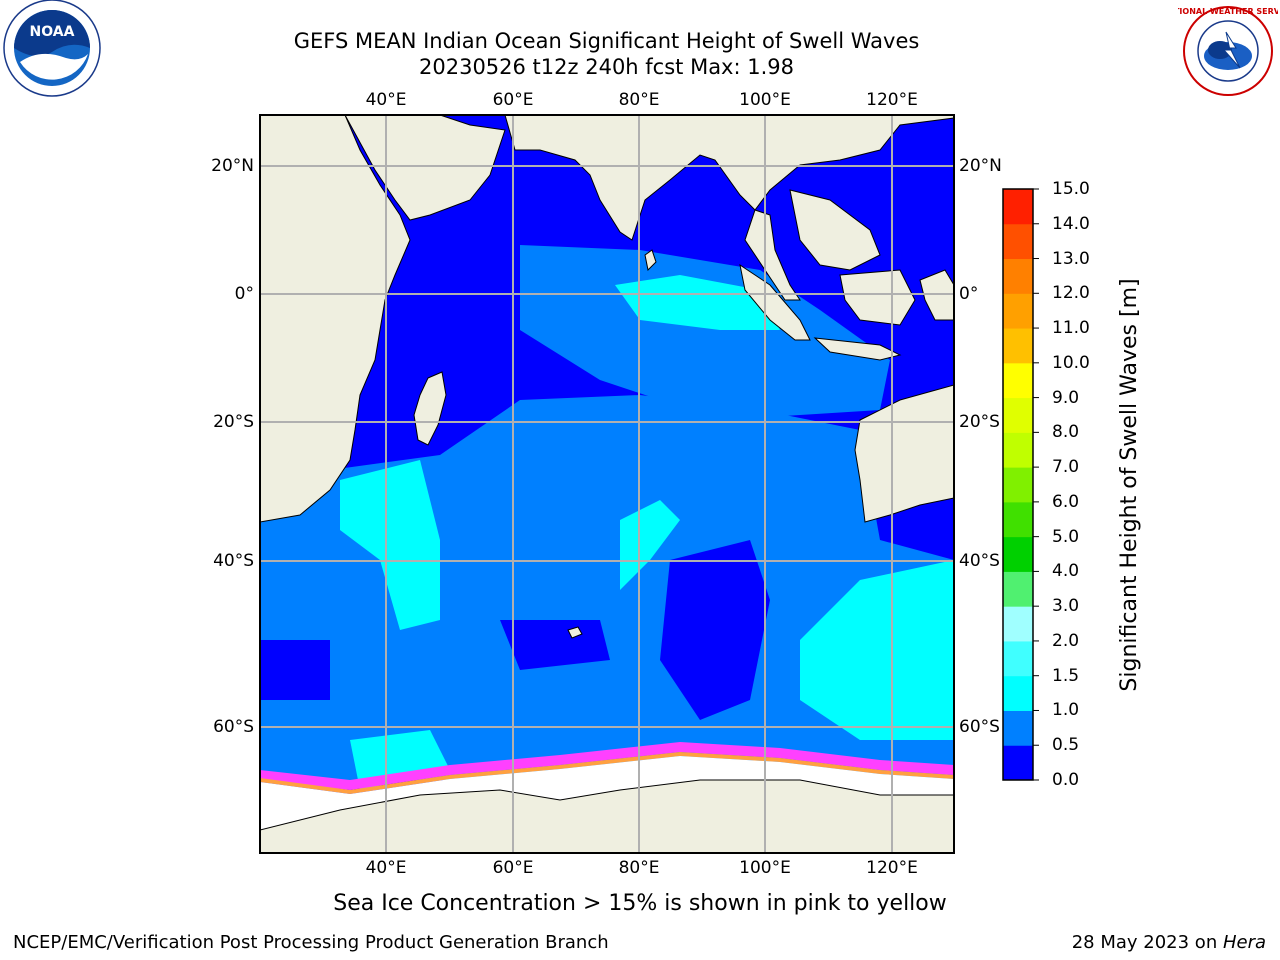 The height and width of the screenshot is (960, 1280). Describe the element at coordinates (969, 294) in the screenshot. I see `lat-tick-right: 0°` at that location.